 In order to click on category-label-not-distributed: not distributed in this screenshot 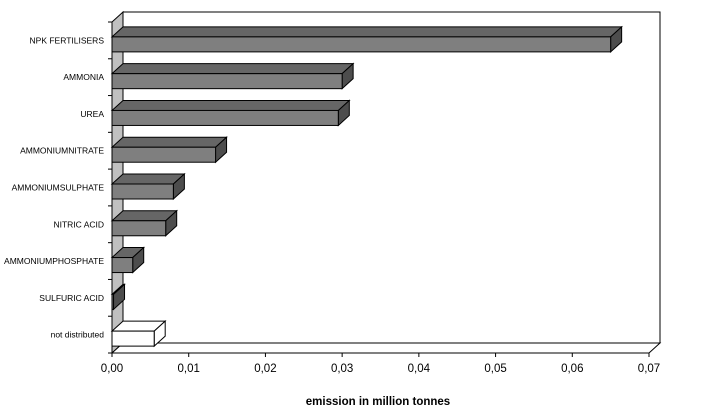, I will do `click(78, 335)`.